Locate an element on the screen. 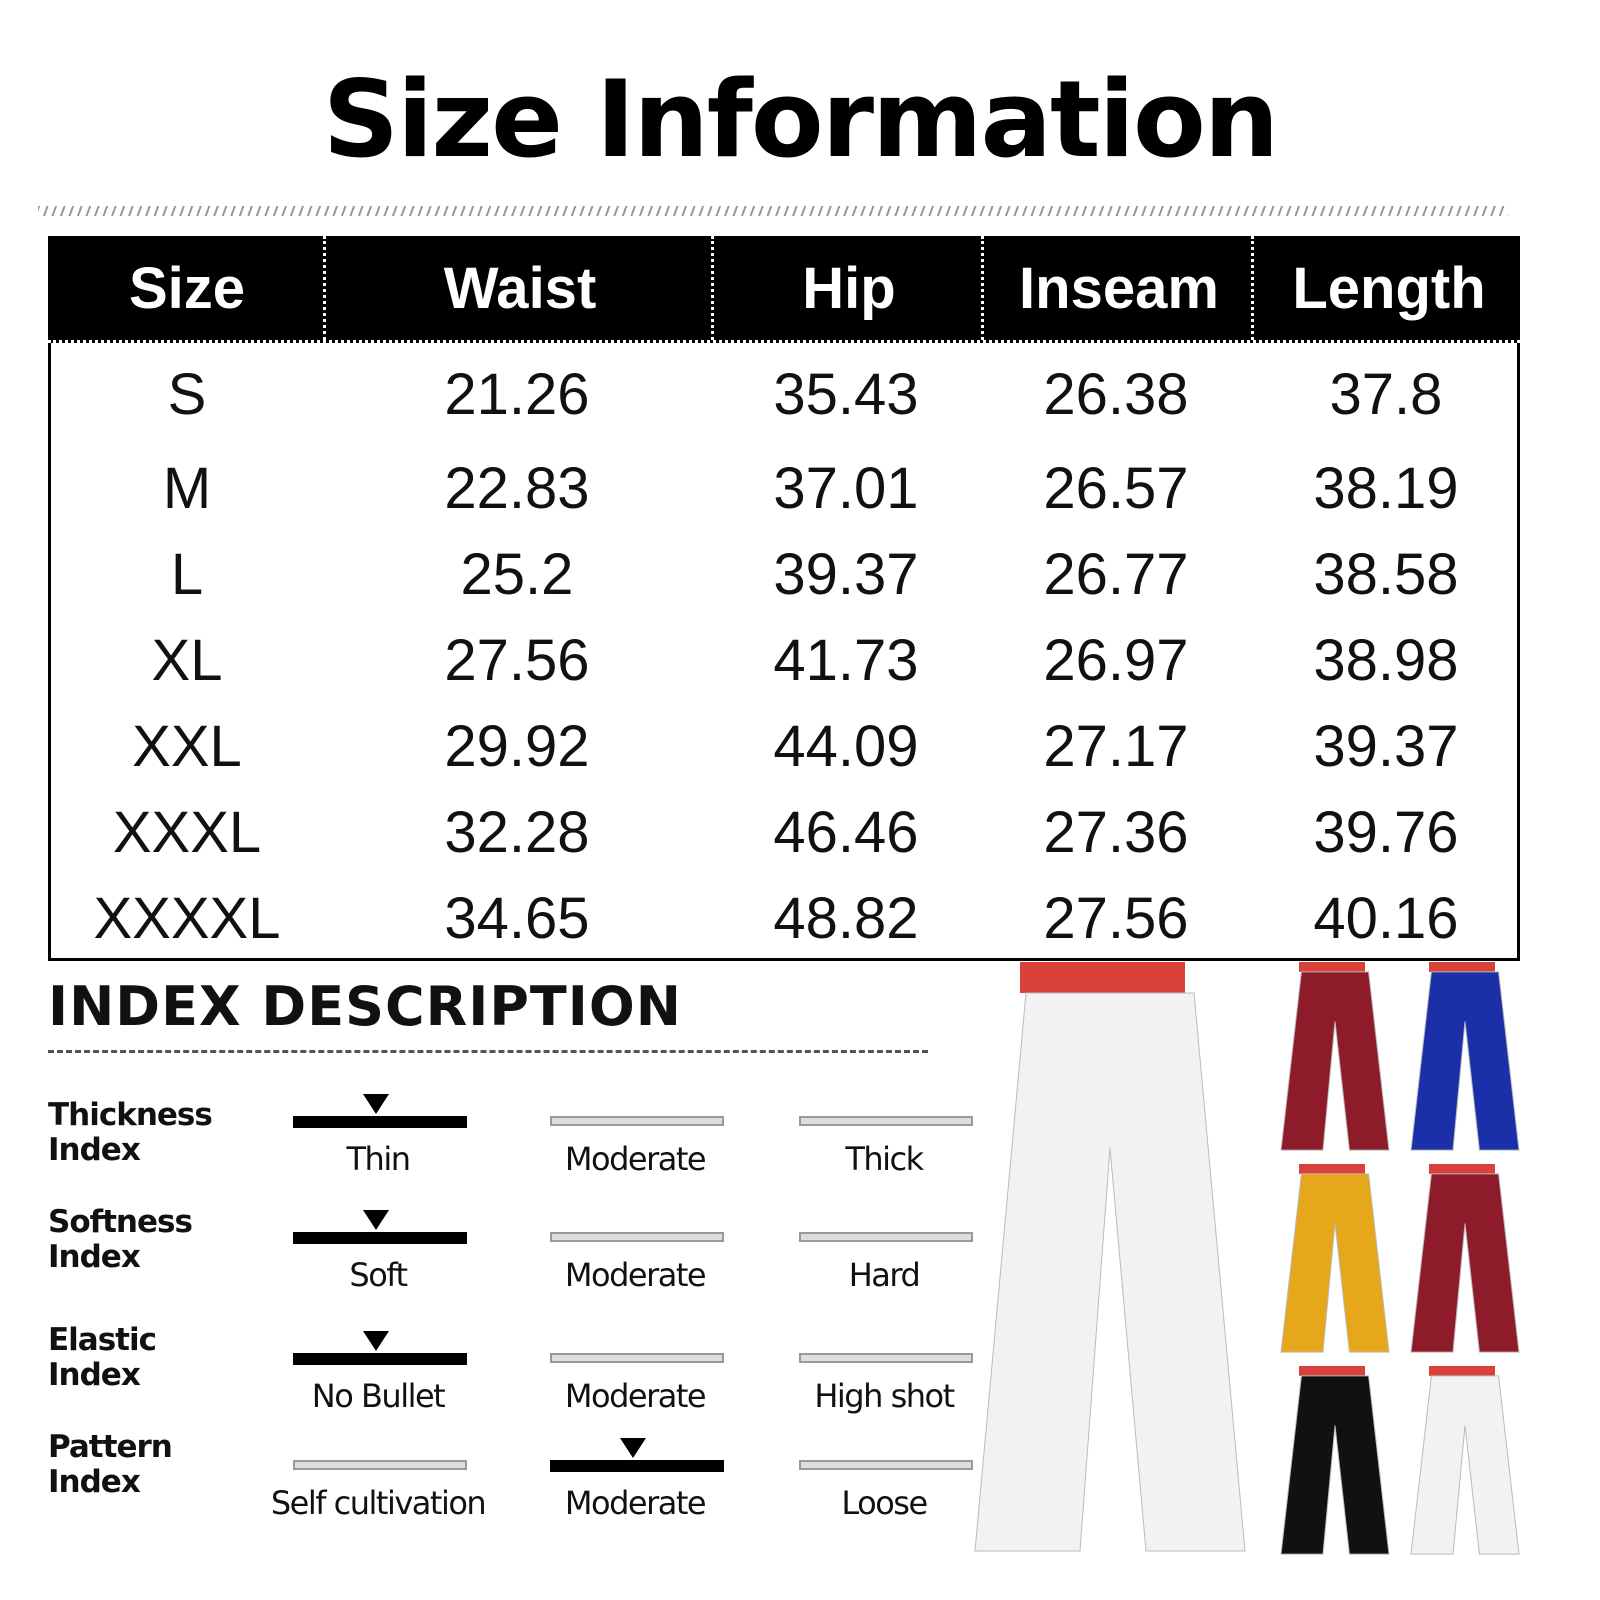 The image size is (1600, 1600). table-row: L 25.2 39.37 26.77 38.58 is located at coordinates (784, 575).